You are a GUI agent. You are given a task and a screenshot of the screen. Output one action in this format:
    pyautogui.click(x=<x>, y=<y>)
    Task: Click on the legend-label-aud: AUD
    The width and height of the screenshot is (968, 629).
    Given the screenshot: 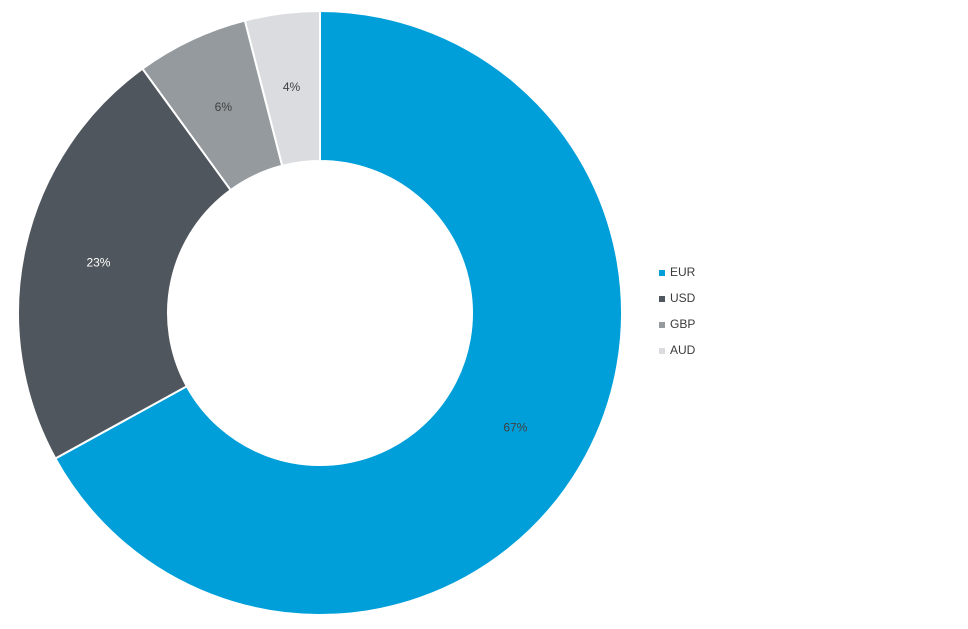 What is the action you would take?
    pyautogui.click(x=683, y=350)
    